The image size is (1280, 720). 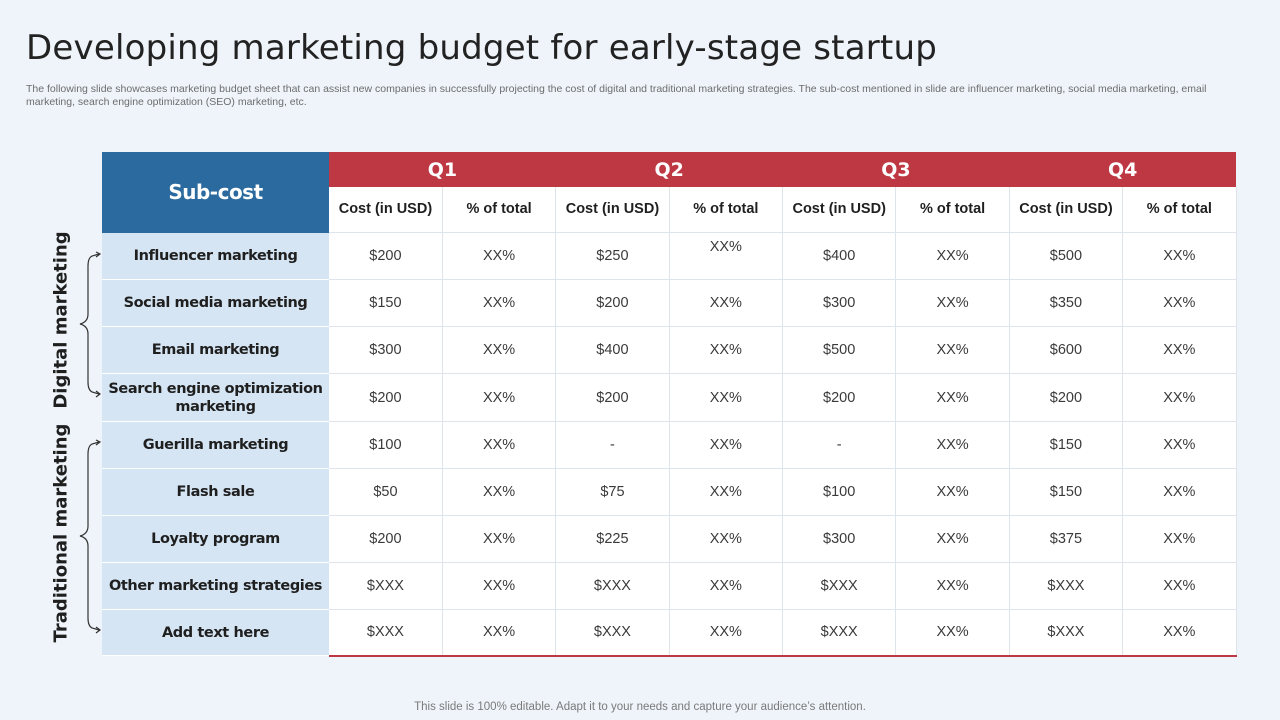 I want to click on row-label: Email marketing, so click(x=215, y=350).